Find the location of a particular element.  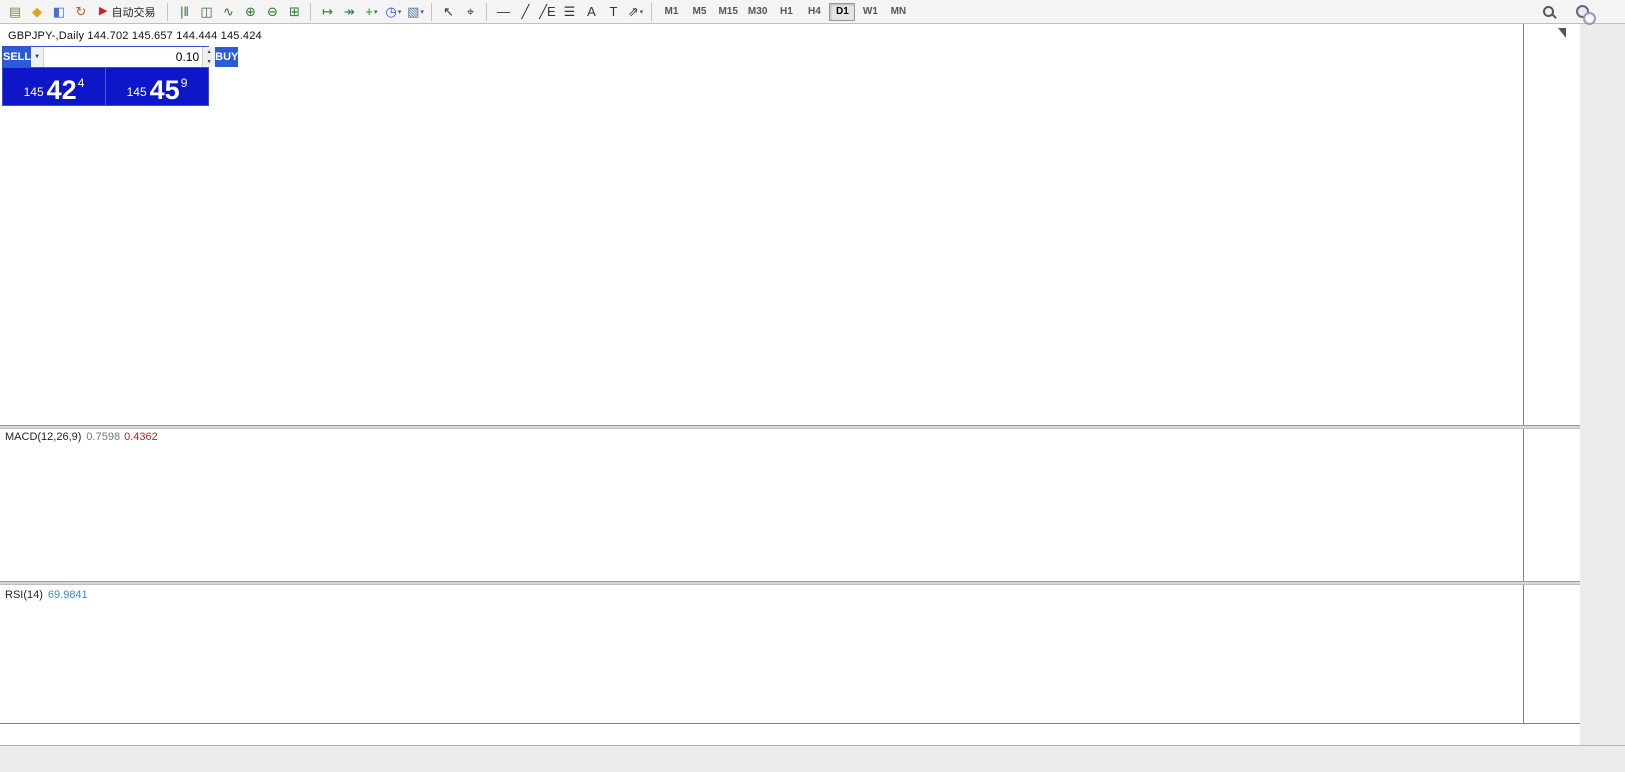

status-bar is located at coordinates (812, 758).